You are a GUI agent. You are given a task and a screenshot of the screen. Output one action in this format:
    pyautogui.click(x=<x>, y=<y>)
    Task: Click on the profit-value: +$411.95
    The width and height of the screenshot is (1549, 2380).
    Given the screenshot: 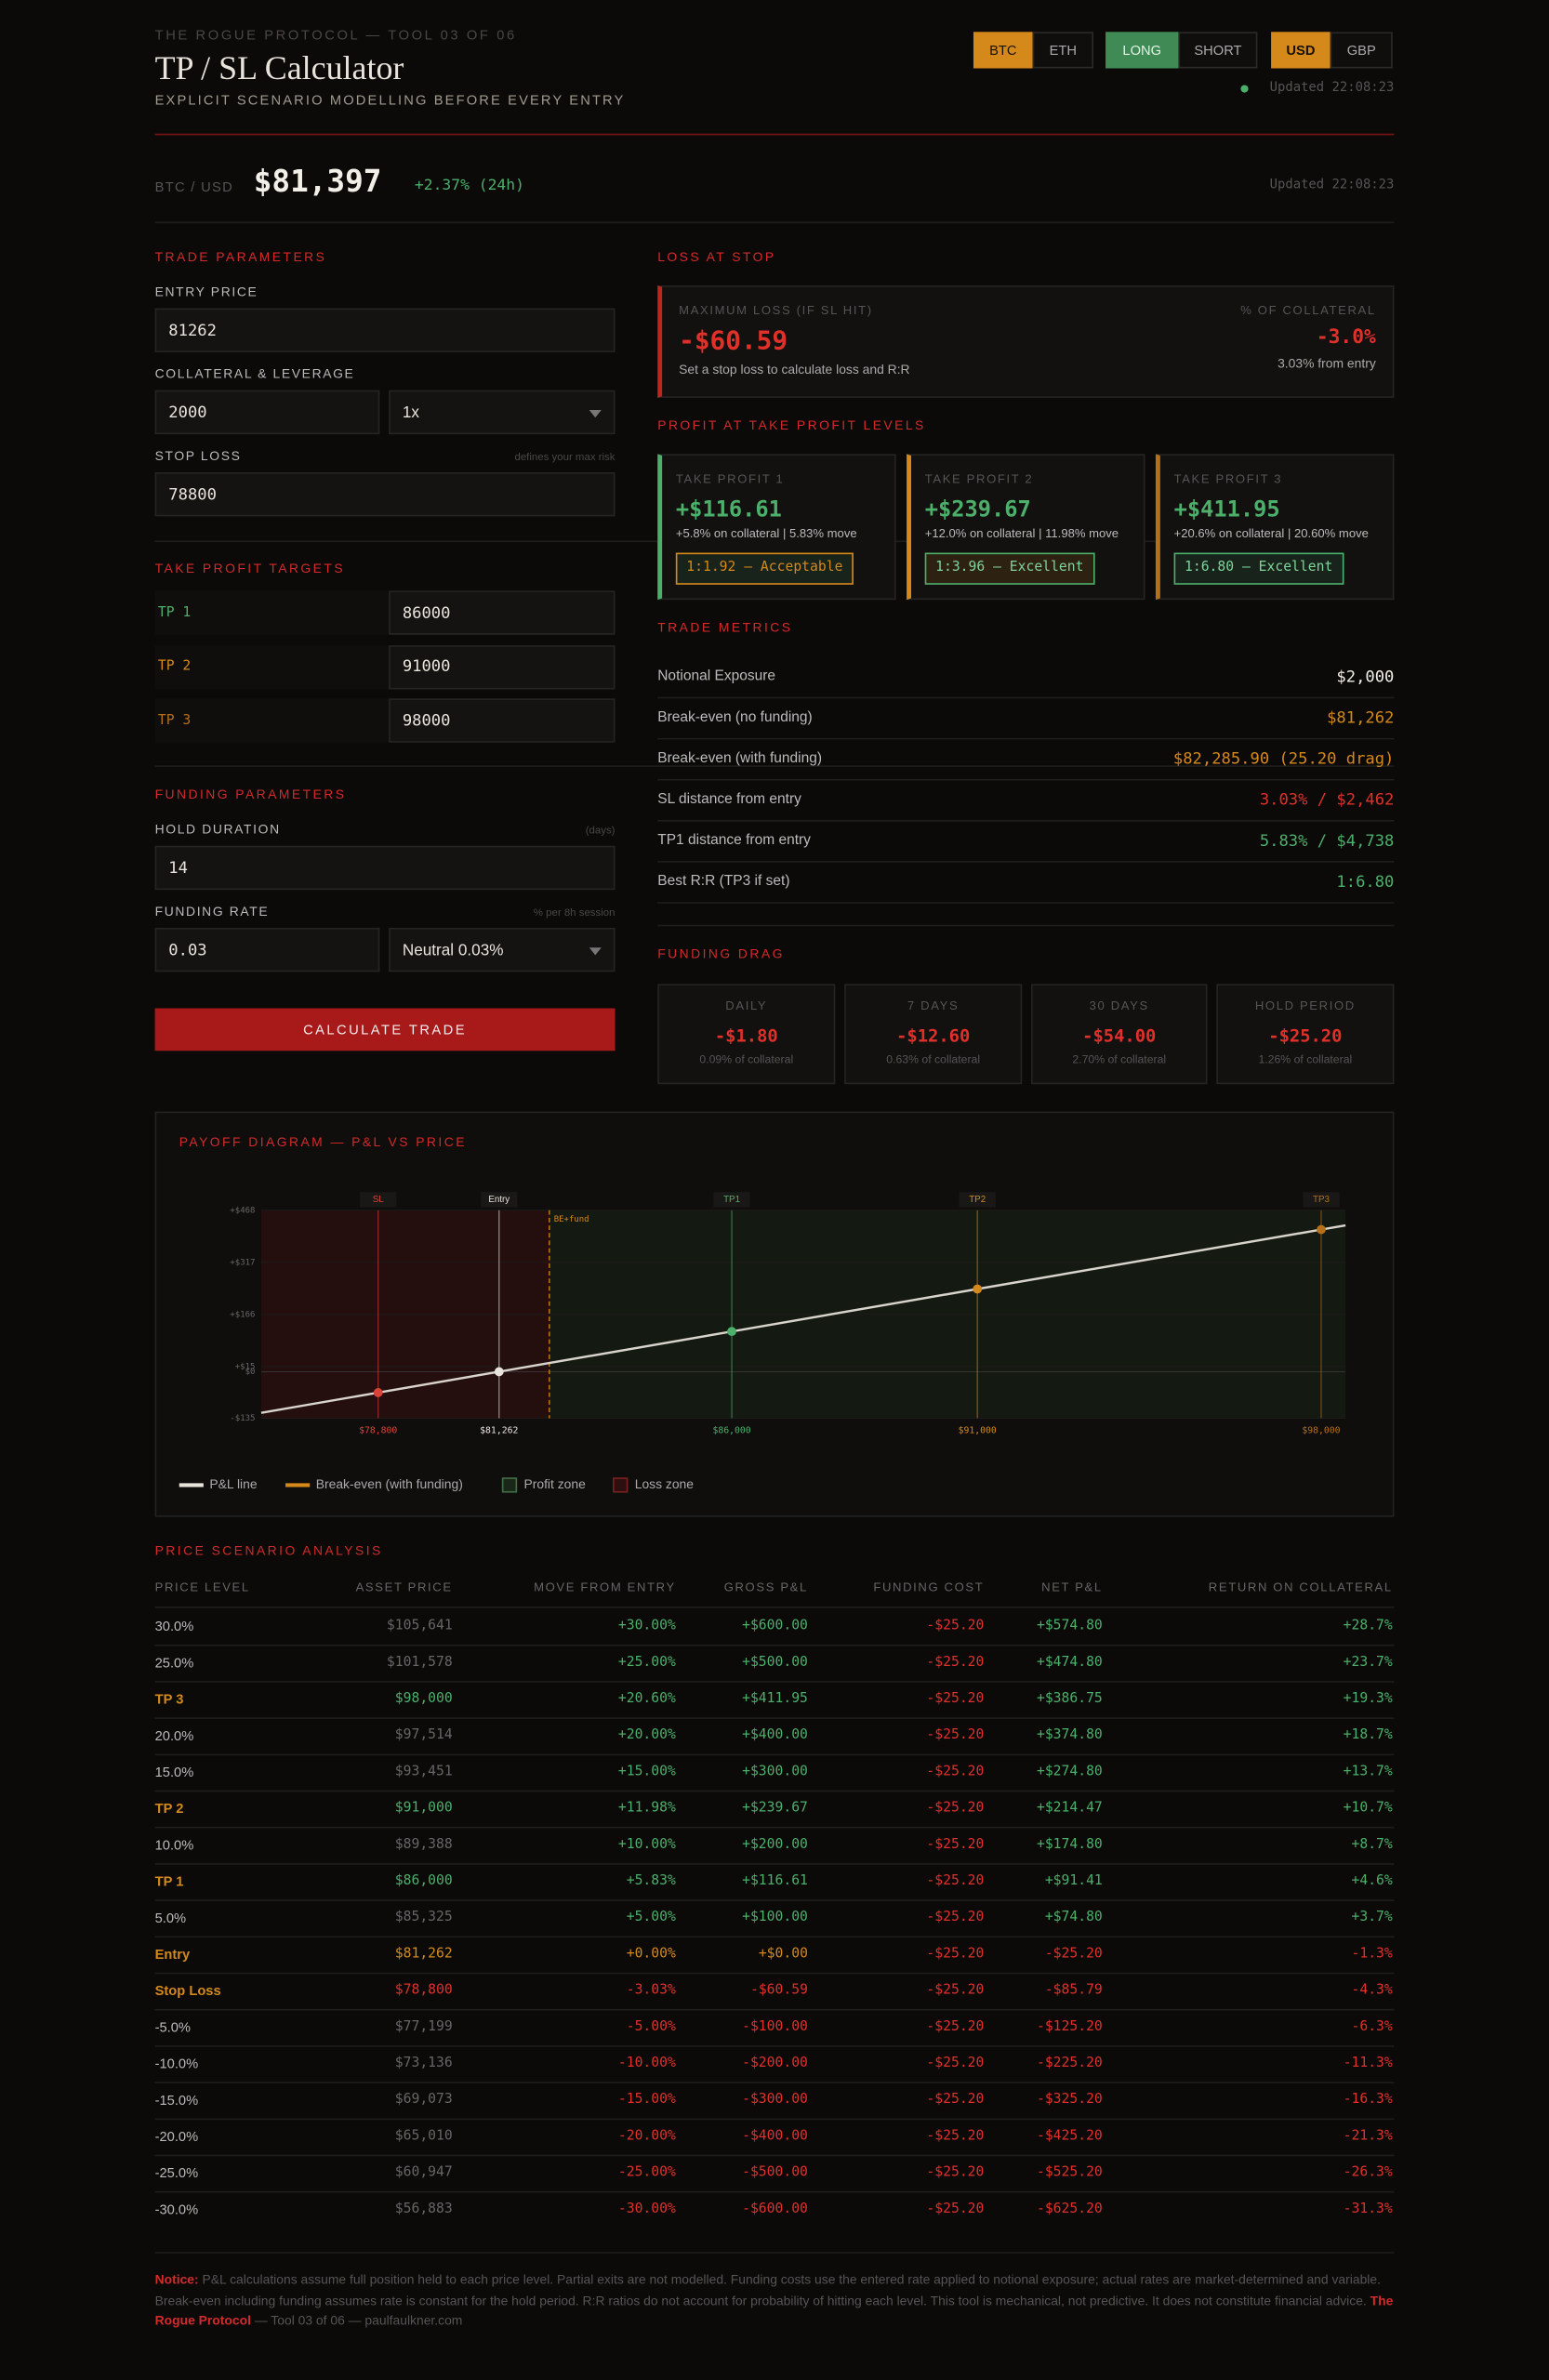 What is the action you would take?
    pyautogui.click(x=1226, y=509)
    